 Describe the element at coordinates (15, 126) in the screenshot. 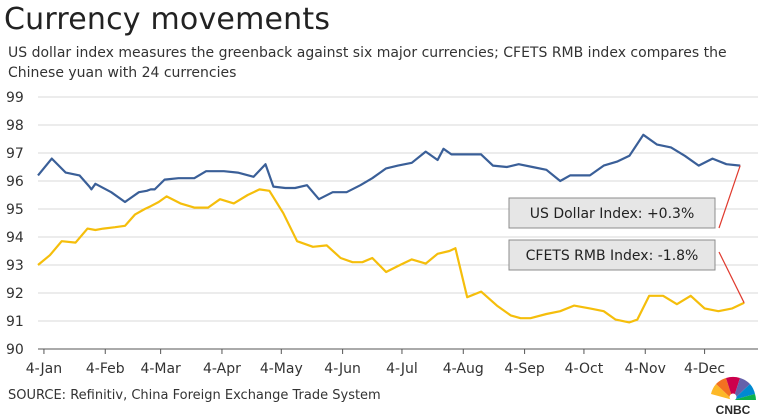

I see `y-tick-label: 98` at that location.